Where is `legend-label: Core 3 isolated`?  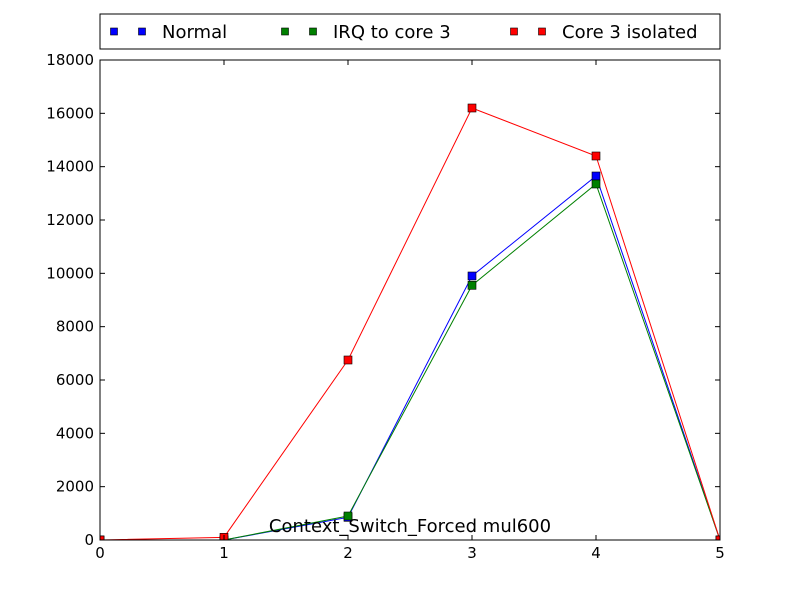
legend-label: Core 3 isolated is located at coordinates (630, 32).